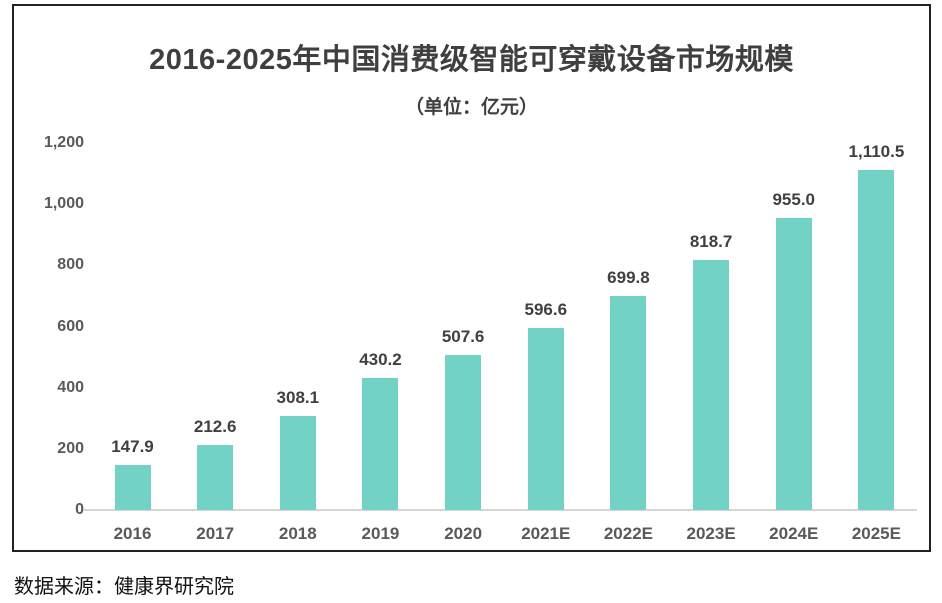 The height and width of the screenshot is (603, 942). I want to click on bar-value-label: 430.2, so click(380, 360).